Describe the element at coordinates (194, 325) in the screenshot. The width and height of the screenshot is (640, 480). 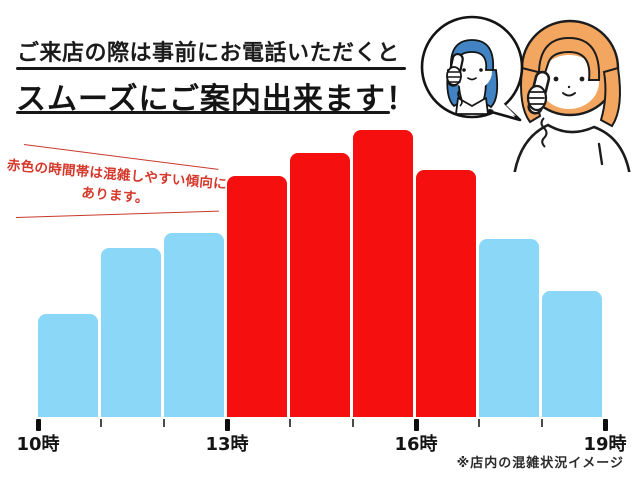
I see `bar-12時` at that location.